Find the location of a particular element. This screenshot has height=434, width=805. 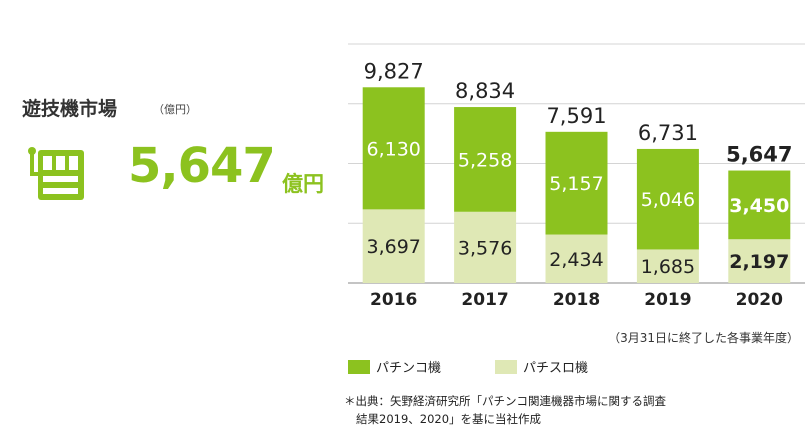

x-tick-label-2020: 2020 is located at coordinates (759, 300).